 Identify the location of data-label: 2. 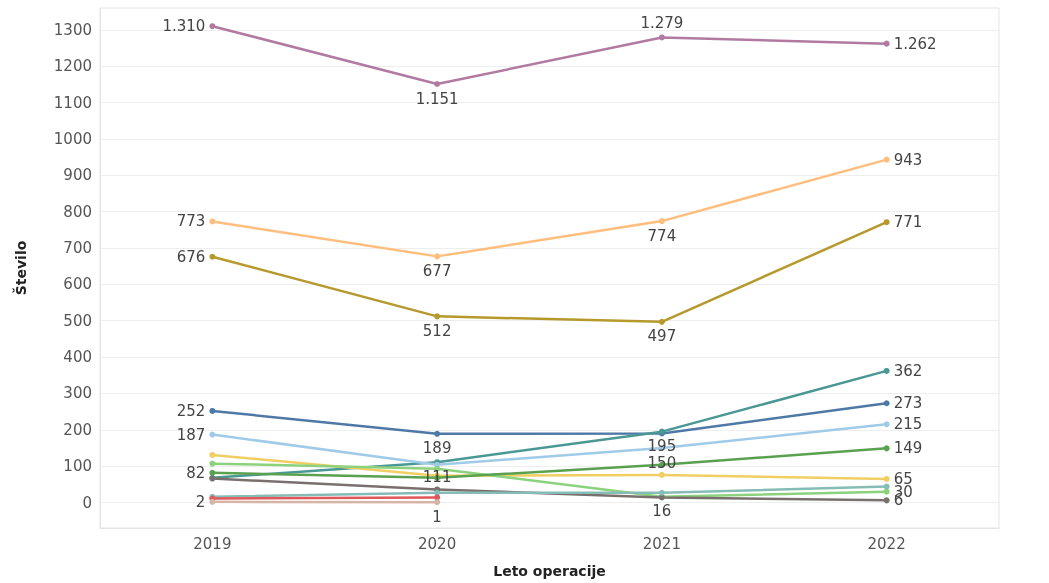
(200, 501).